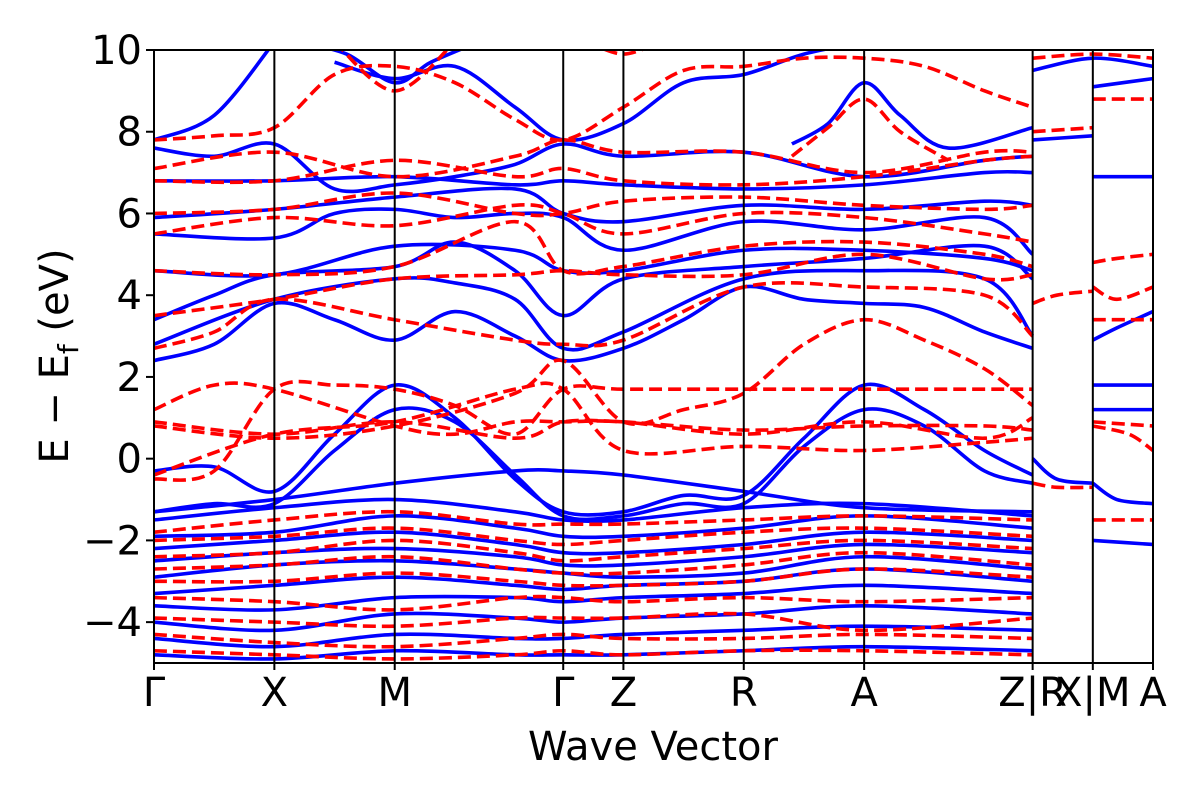 The width and height of the screenshot is (1200, 800). Describe the element at coordinates (744, 693) in the screenshot. I see `x-tick-label: R` at that location.